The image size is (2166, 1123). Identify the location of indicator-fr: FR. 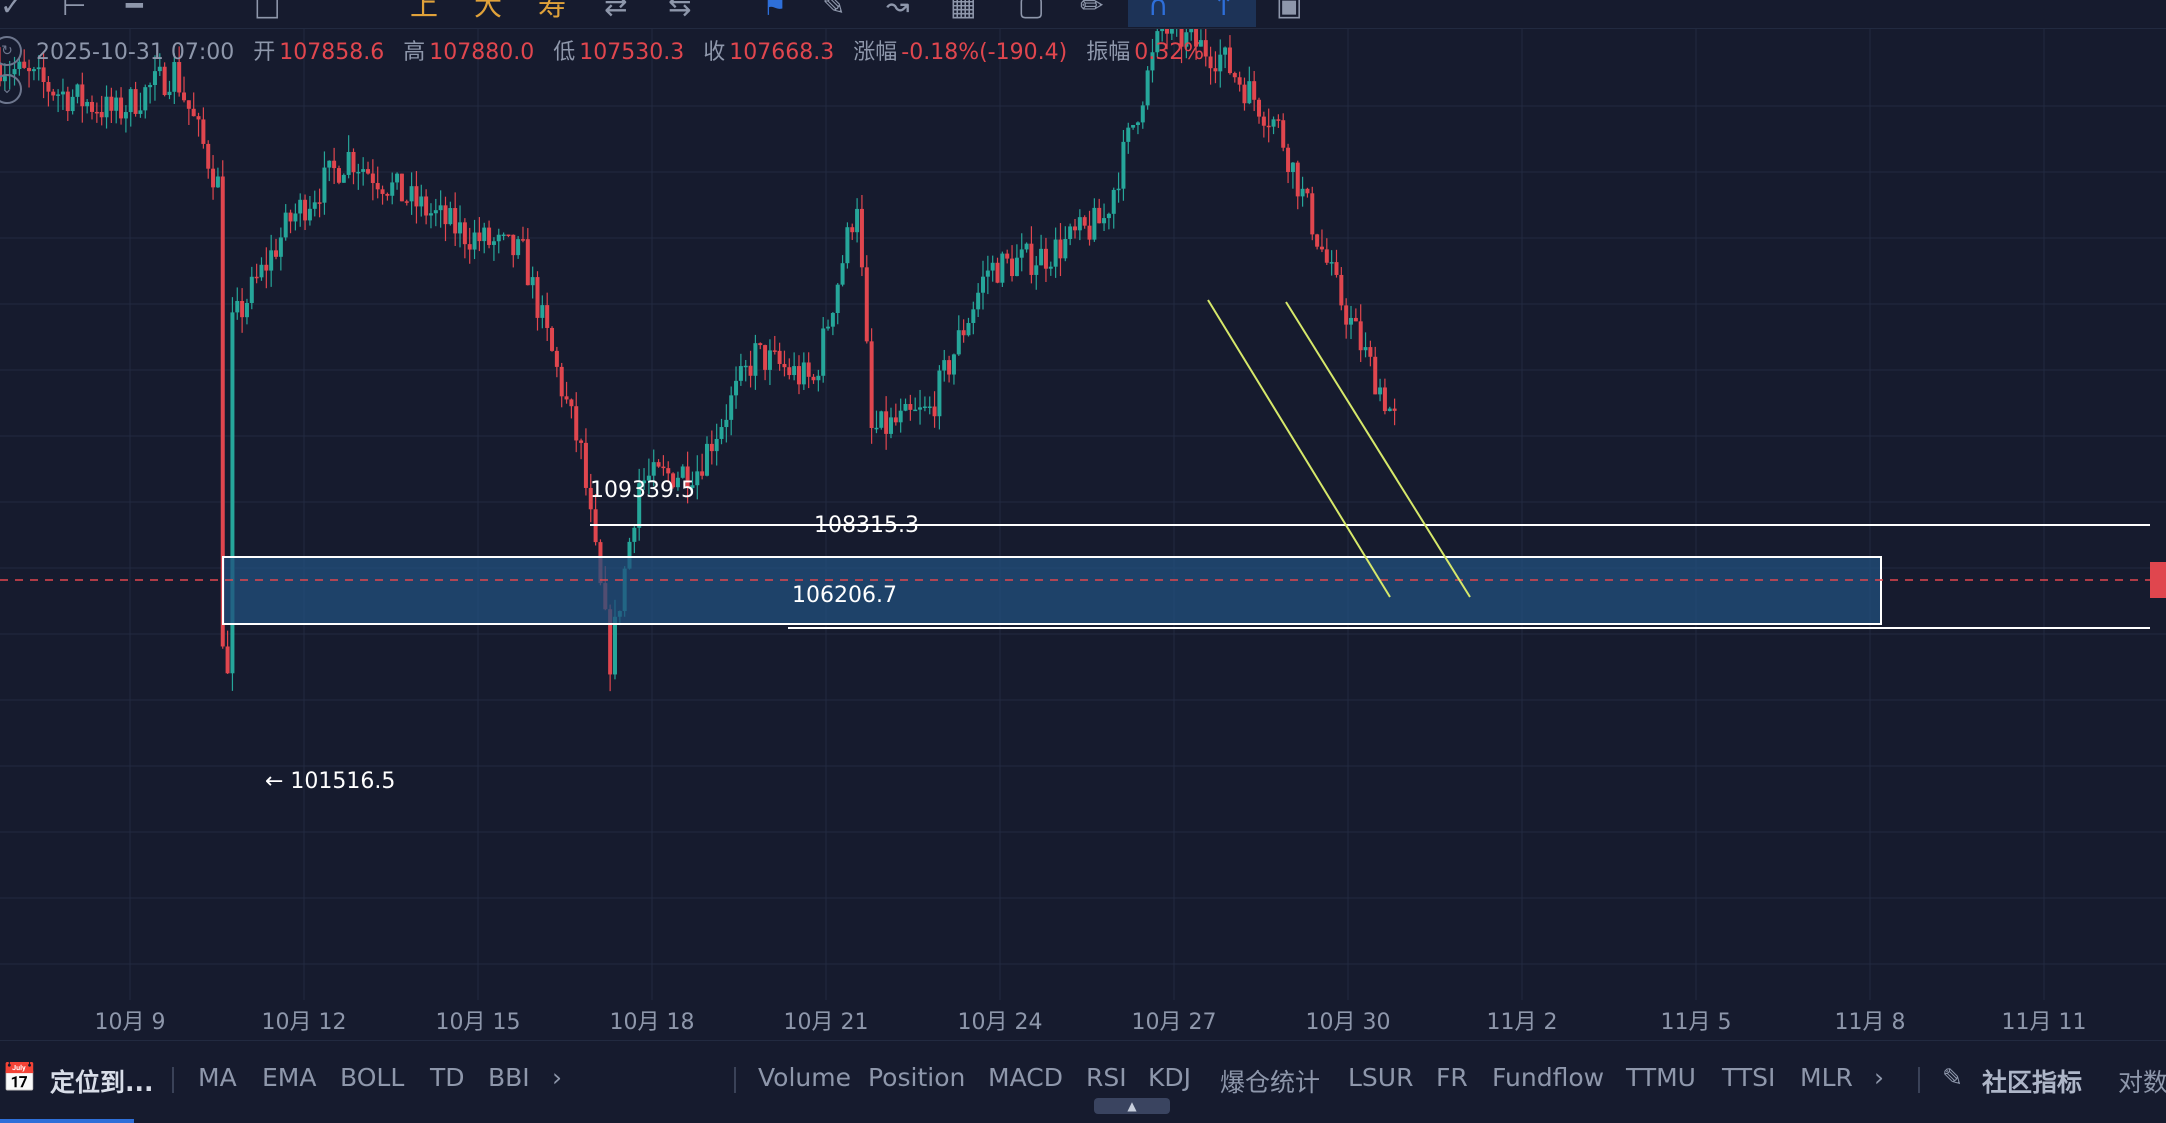
(1452, 1077).